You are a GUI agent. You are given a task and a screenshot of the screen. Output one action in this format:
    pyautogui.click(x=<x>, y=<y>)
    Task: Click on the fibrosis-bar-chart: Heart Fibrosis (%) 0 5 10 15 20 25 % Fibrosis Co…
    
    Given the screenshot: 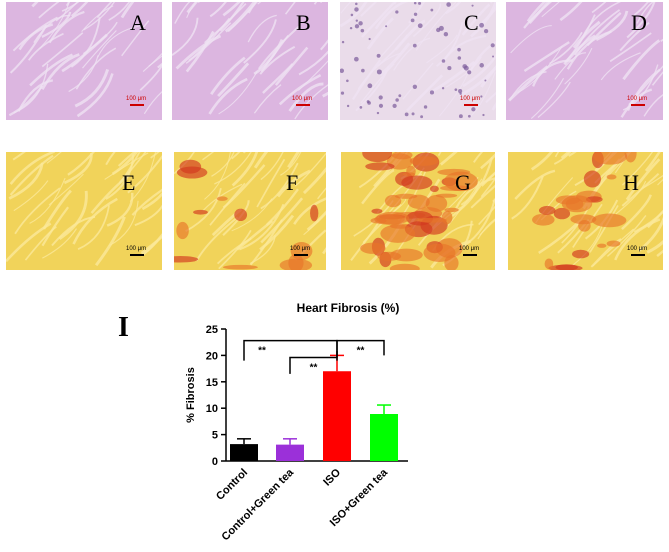 What is the action you would take?
    pyautogui.click(x=296, y=422)
    